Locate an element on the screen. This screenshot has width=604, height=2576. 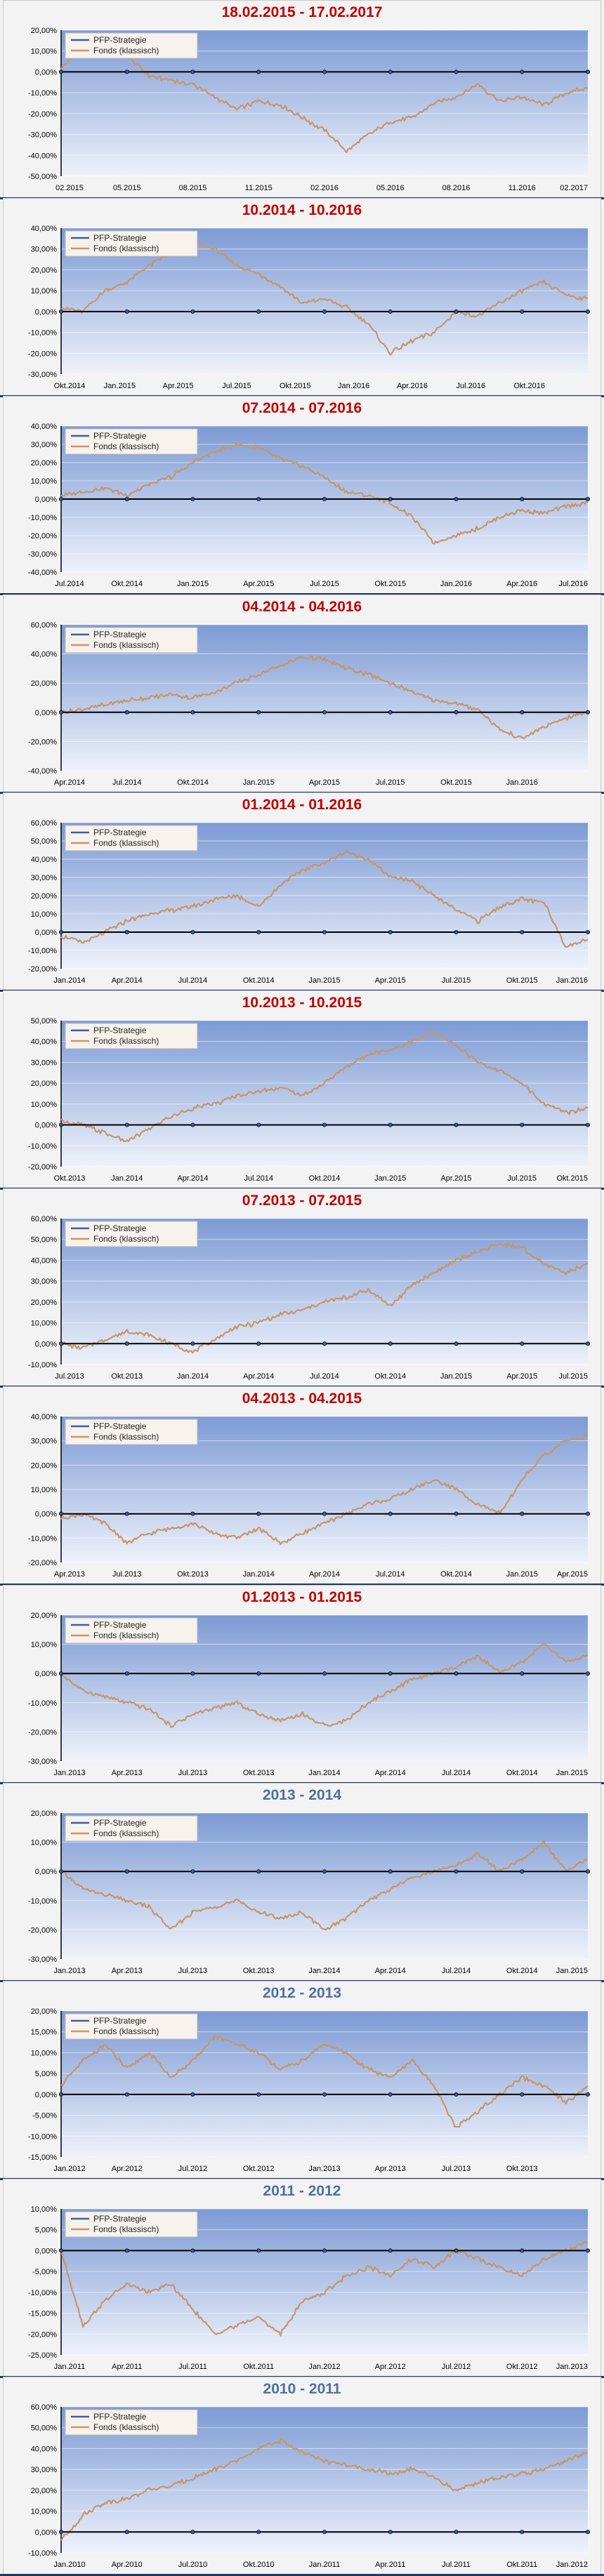
chart-title: 2013 - 2014 is located at coordinates (302, 1795).